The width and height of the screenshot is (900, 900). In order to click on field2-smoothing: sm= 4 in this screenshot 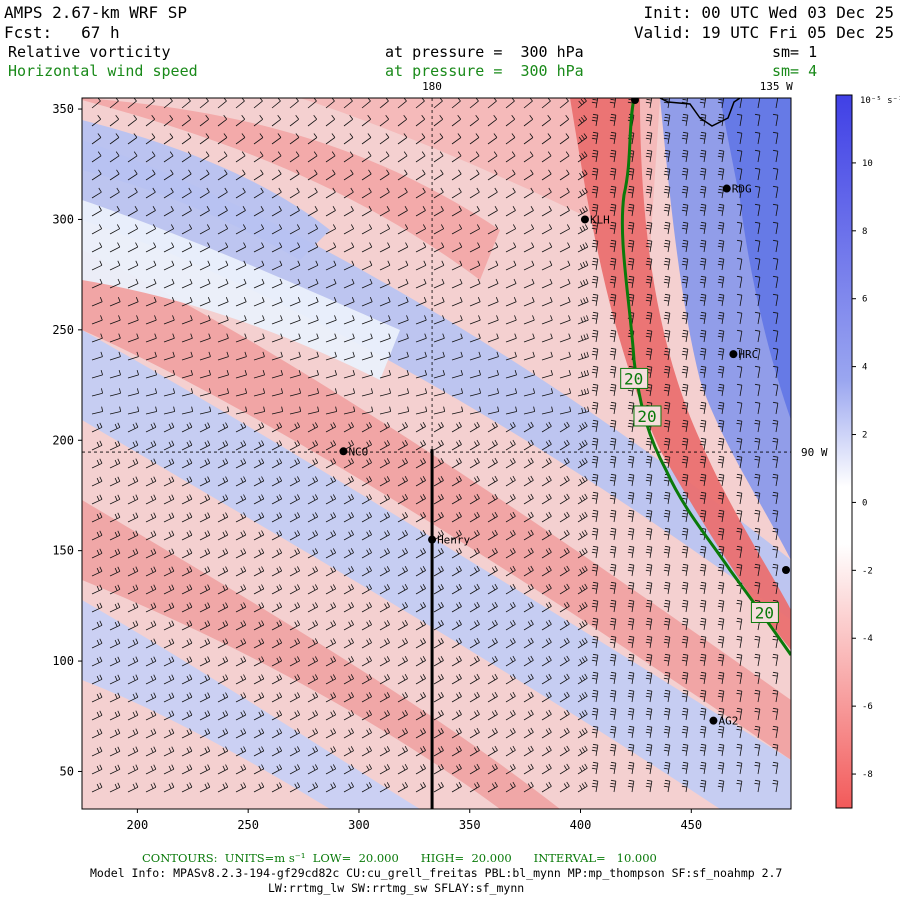, I will do `click(795, 71)`.